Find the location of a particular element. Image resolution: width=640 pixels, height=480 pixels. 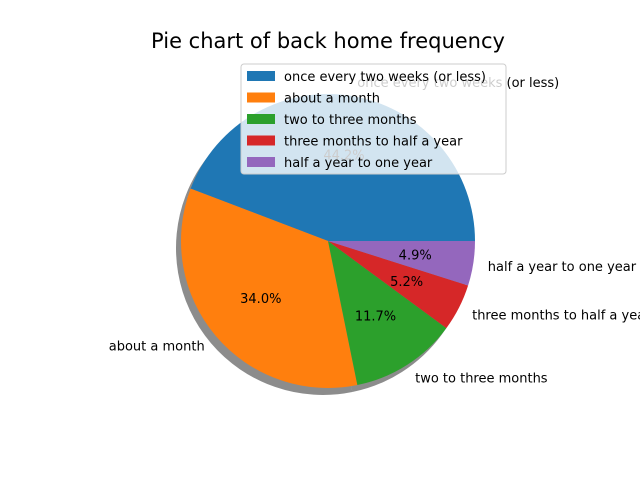

percent-label: 34.0% is located at coordinates (260, 299).